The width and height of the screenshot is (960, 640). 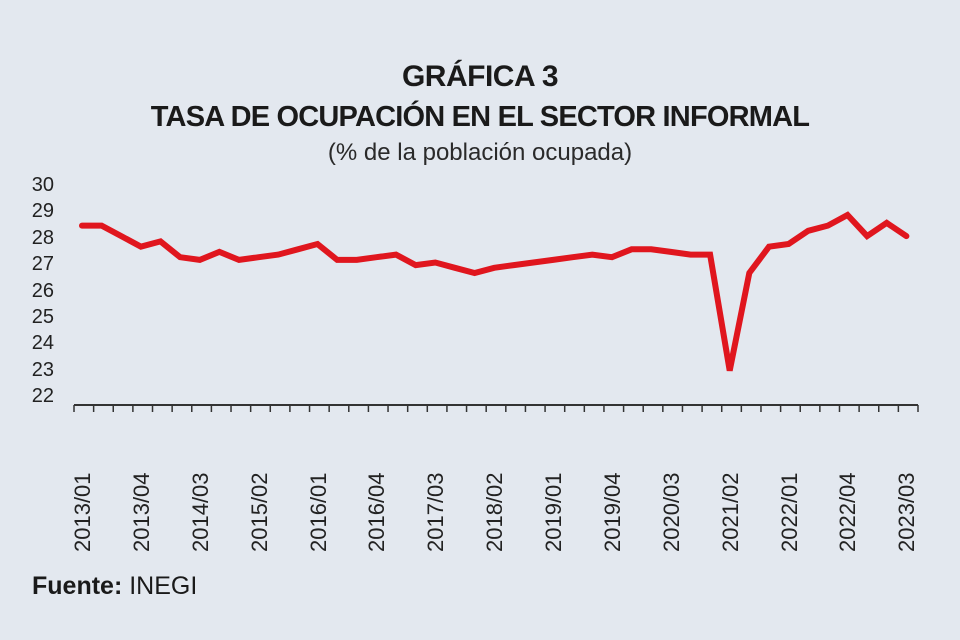 I want to click on y-tick-label: 24, so click(x=42, y=343).